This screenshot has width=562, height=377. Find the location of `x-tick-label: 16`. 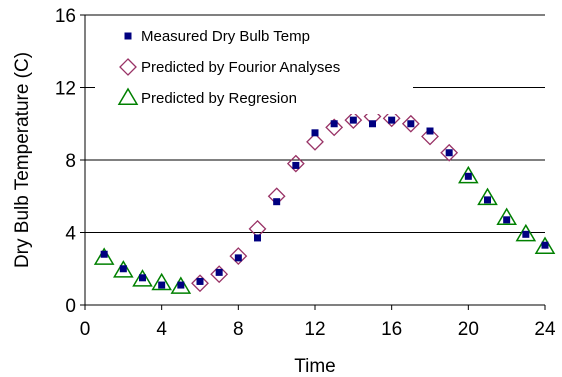

x-tick-label: 16 is located at coordinates (391, 329).